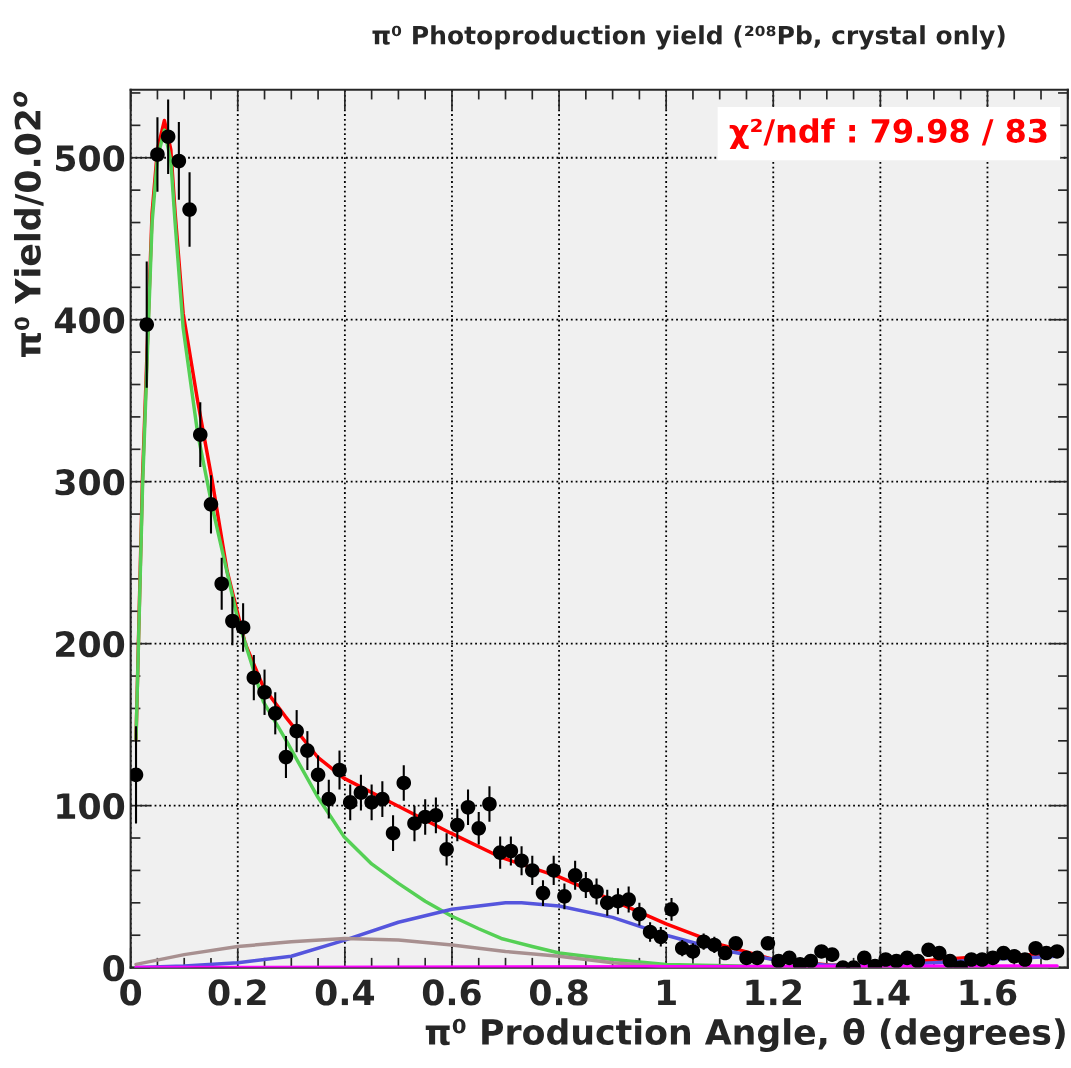 This screenshot has width=1071, height=1068. Describe the element at coordinates (667, 992) in the screenshot. I see `x-tick-label: 1` at that location.